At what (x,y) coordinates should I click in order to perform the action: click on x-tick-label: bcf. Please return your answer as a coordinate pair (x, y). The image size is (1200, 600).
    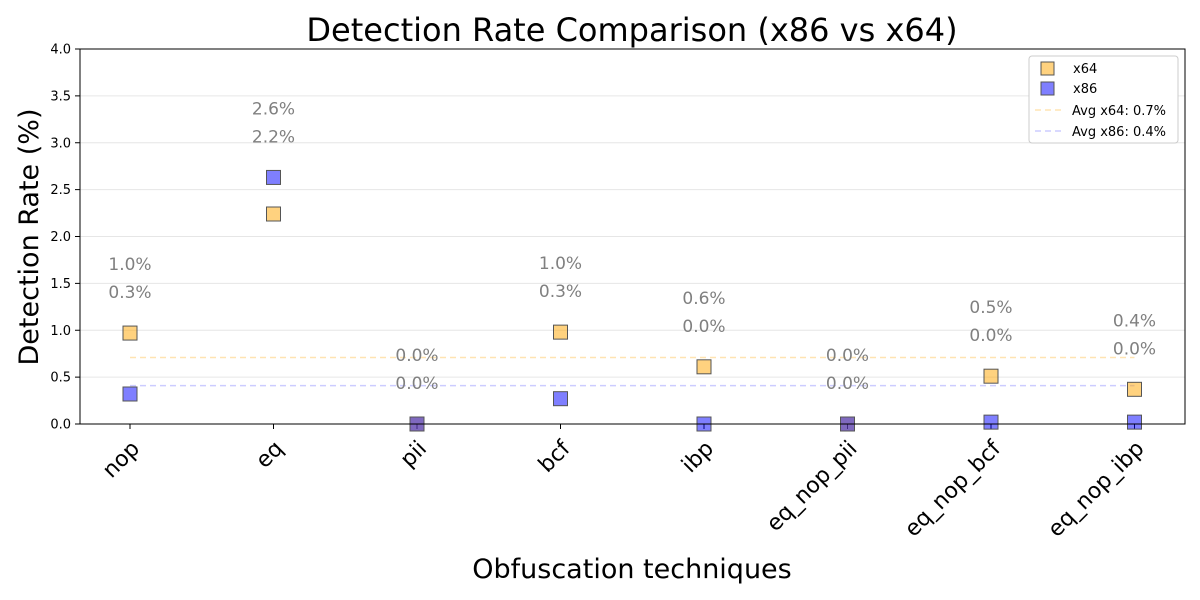
    Looking at the image, I should click on (555, 456).